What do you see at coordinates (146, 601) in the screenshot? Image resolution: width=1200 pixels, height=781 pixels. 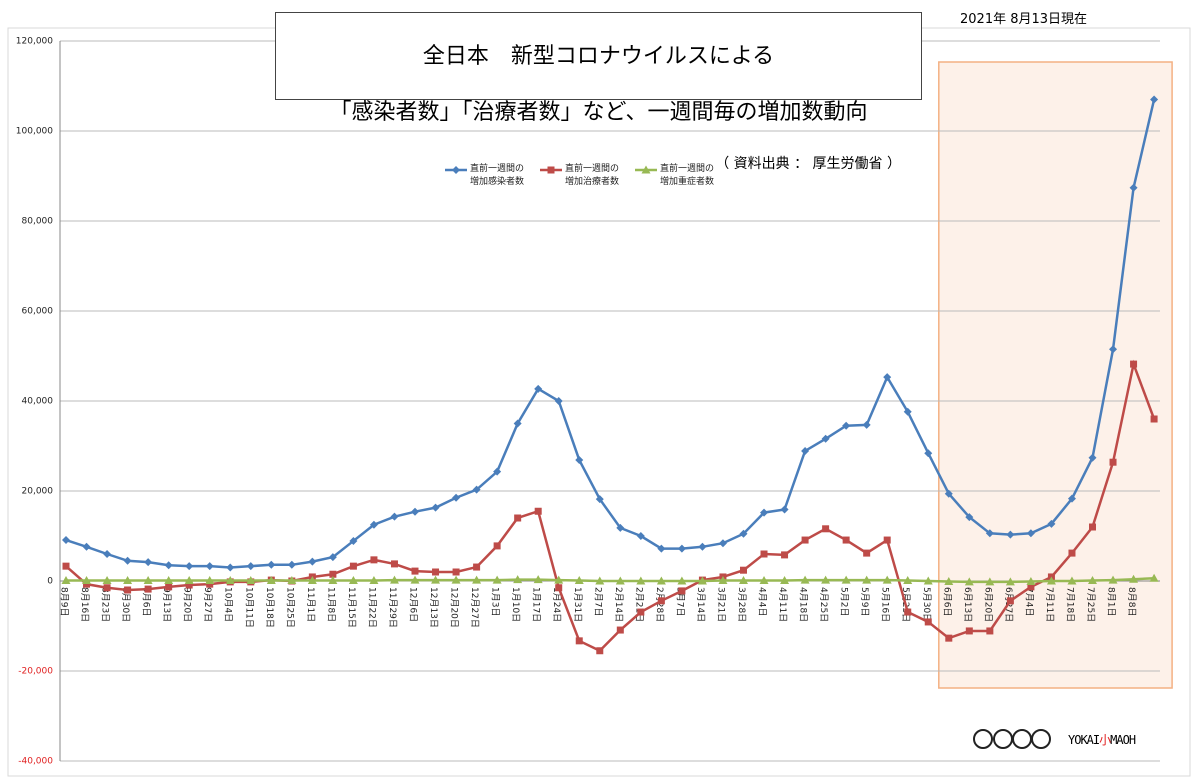 I see `x-tick-label: 9月6日` at bounding box center [146, 601].